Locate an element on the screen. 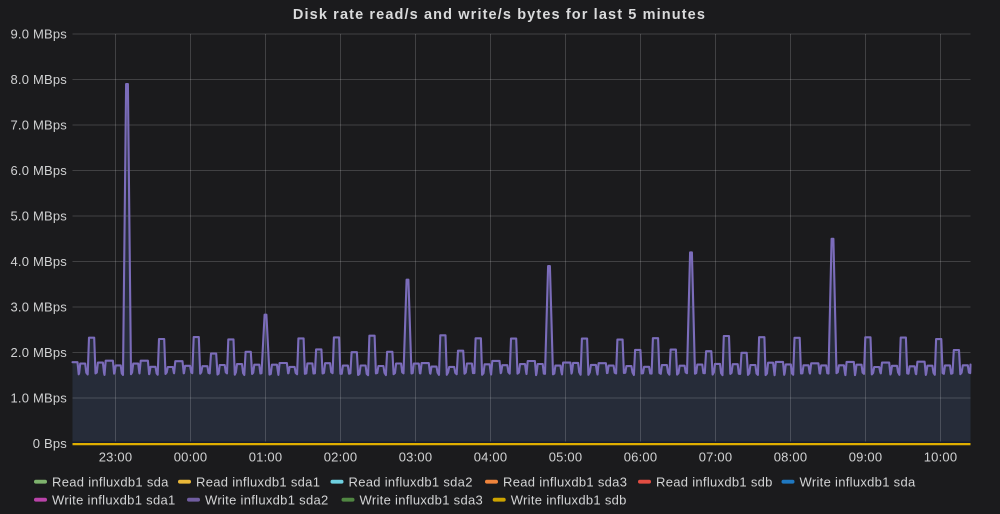  svg-text: Write influxdb1 sda2 is located at coordinates (267, 499).